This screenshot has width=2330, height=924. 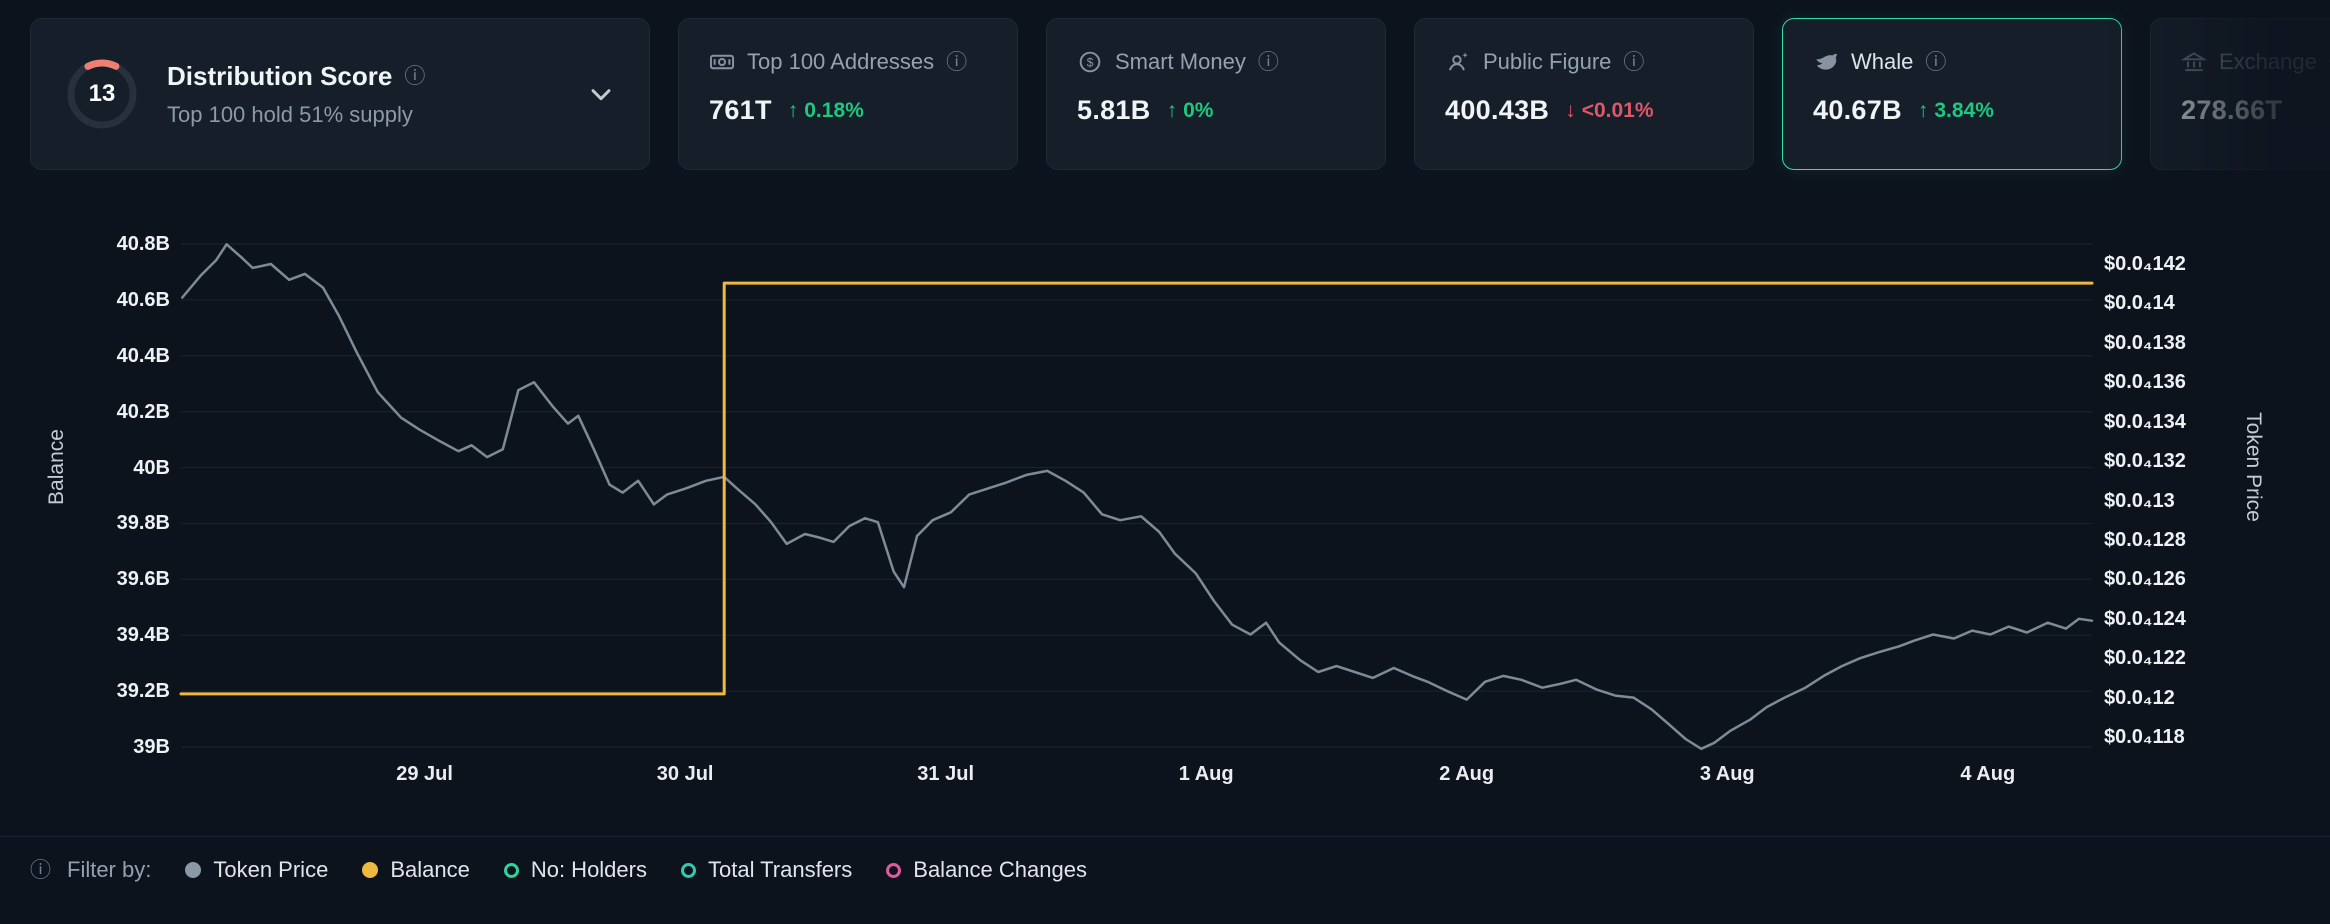 What do you see at coordinates (280, 75) in the screenshot?
I see `distribution-score-title: Distribution Score` at bounding box center [280, 75].